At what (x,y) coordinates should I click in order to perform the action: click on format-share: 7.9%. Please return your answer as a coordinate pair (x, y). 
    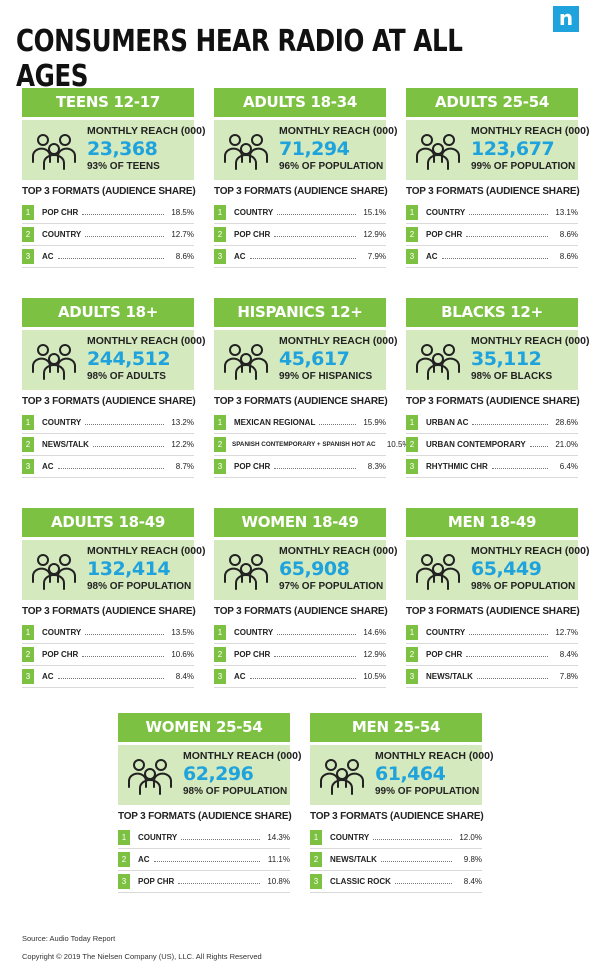
    Looking at the image, I should click on (376, 256).